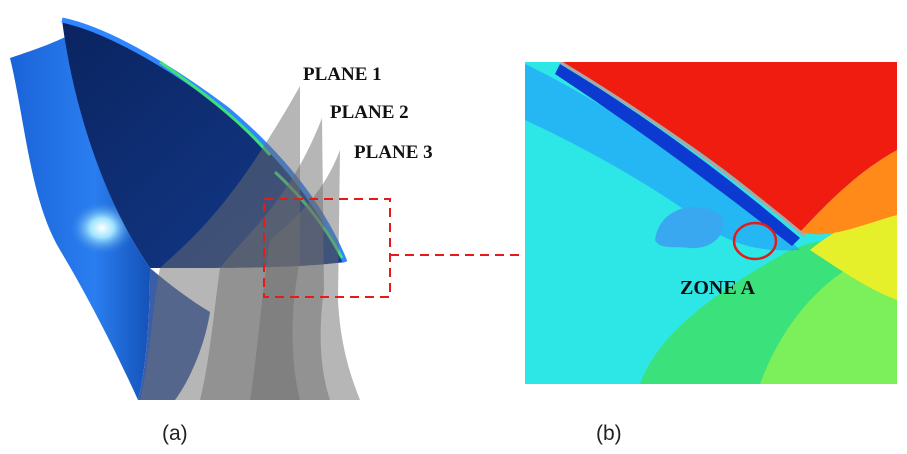  I want to click on contour-dark-wake, so click(677, 155).